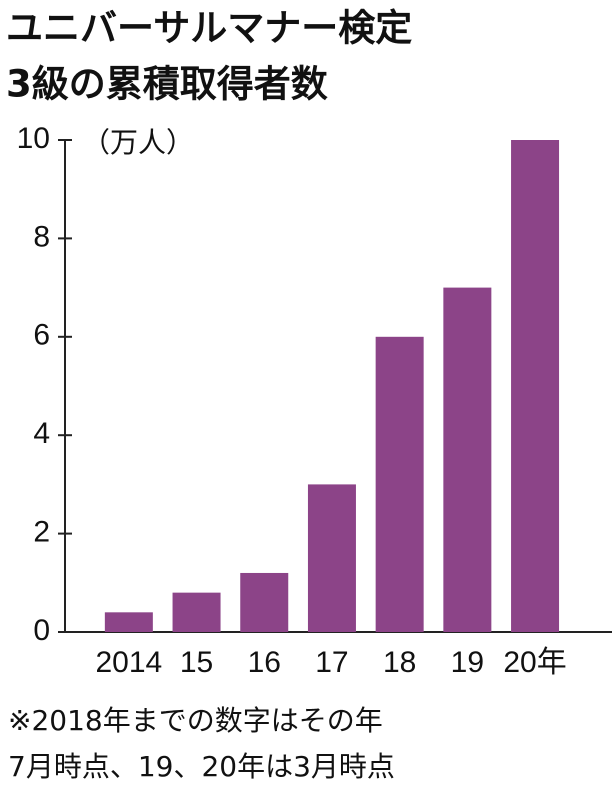  I want to click on y-tick-label: 10, so click(33, 138).